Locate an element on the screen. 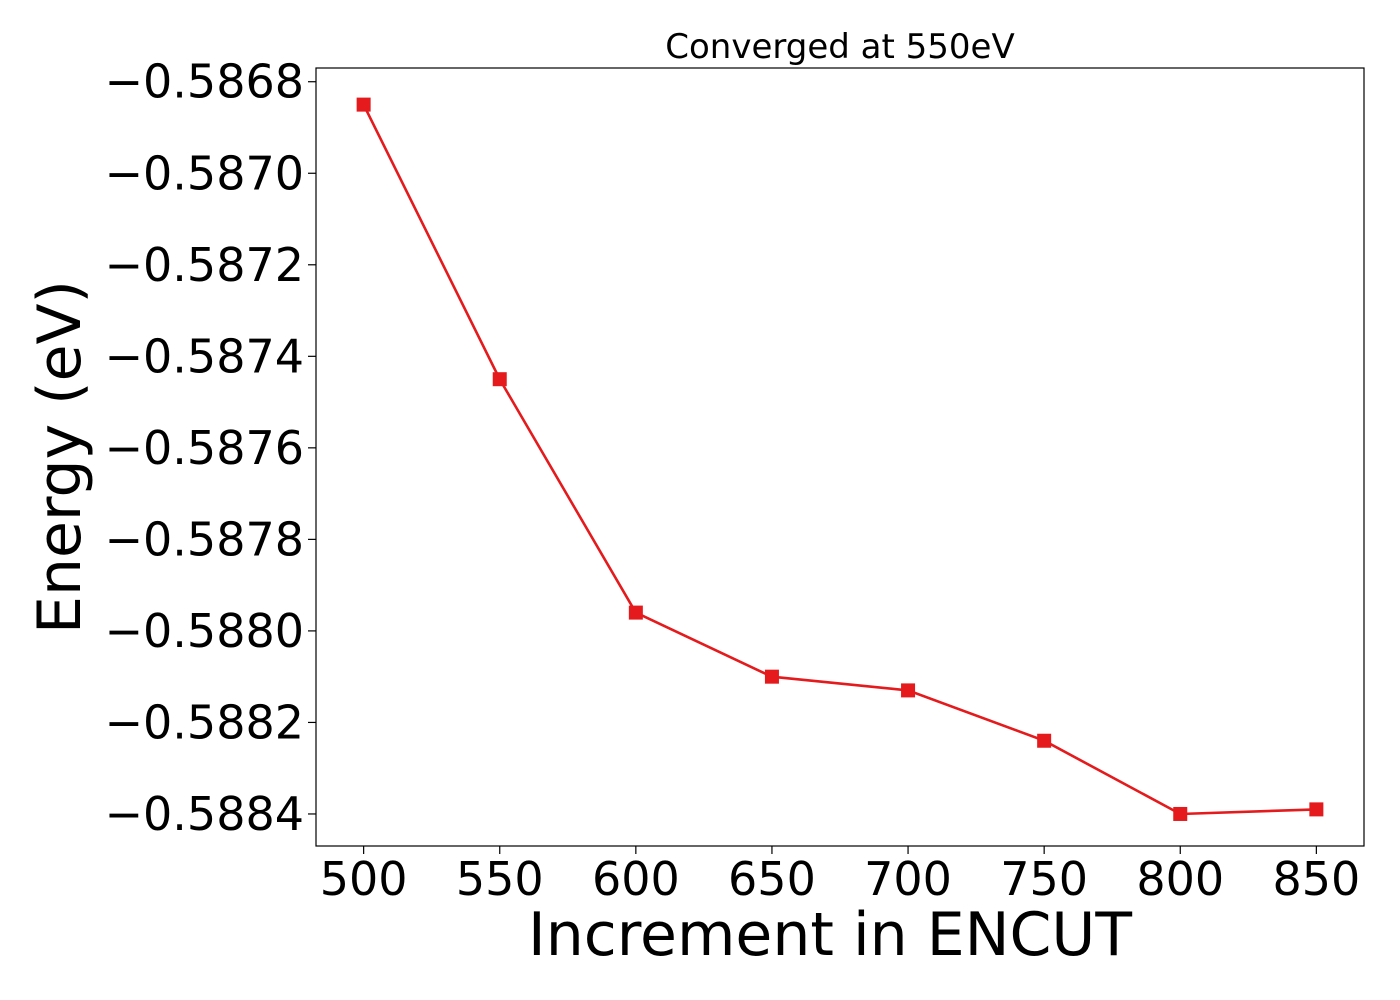  y-tick-label: −0.5868 is located at coordinates (205, 82).